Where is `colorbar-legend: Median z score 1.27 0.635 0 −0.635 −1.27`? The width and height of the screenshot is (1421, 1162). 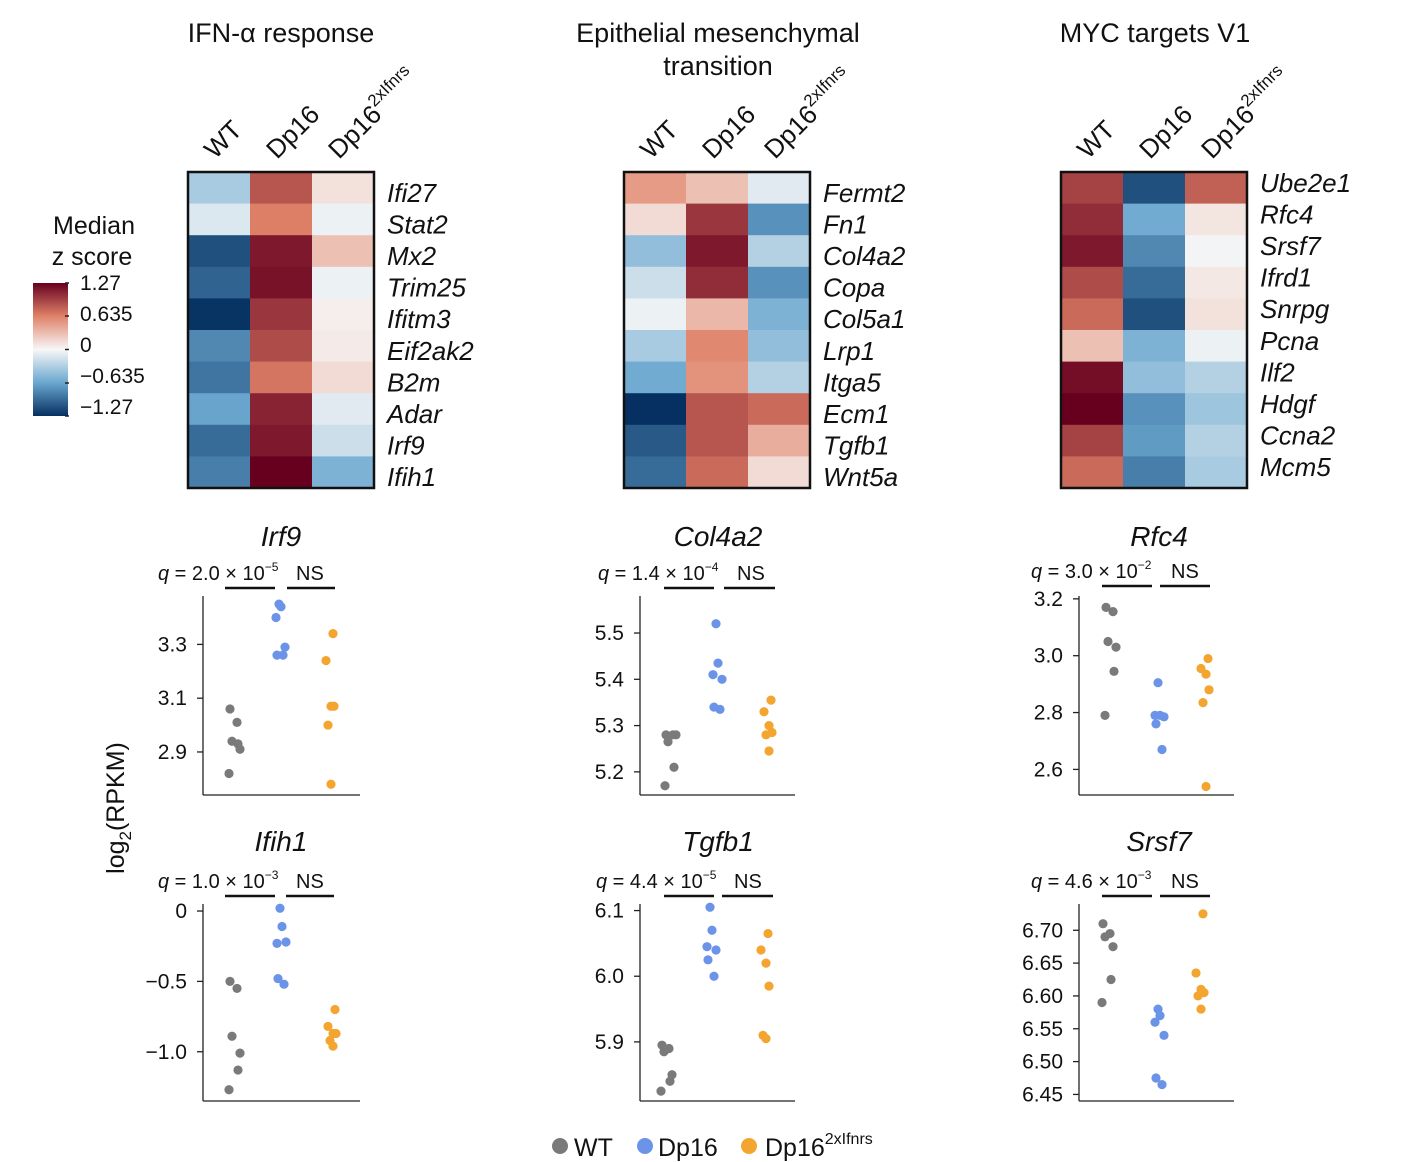
colorbar-legend: Median z score 1.27 0.635 0 −0.635 −1.27 is located at coordinates (89, 315).